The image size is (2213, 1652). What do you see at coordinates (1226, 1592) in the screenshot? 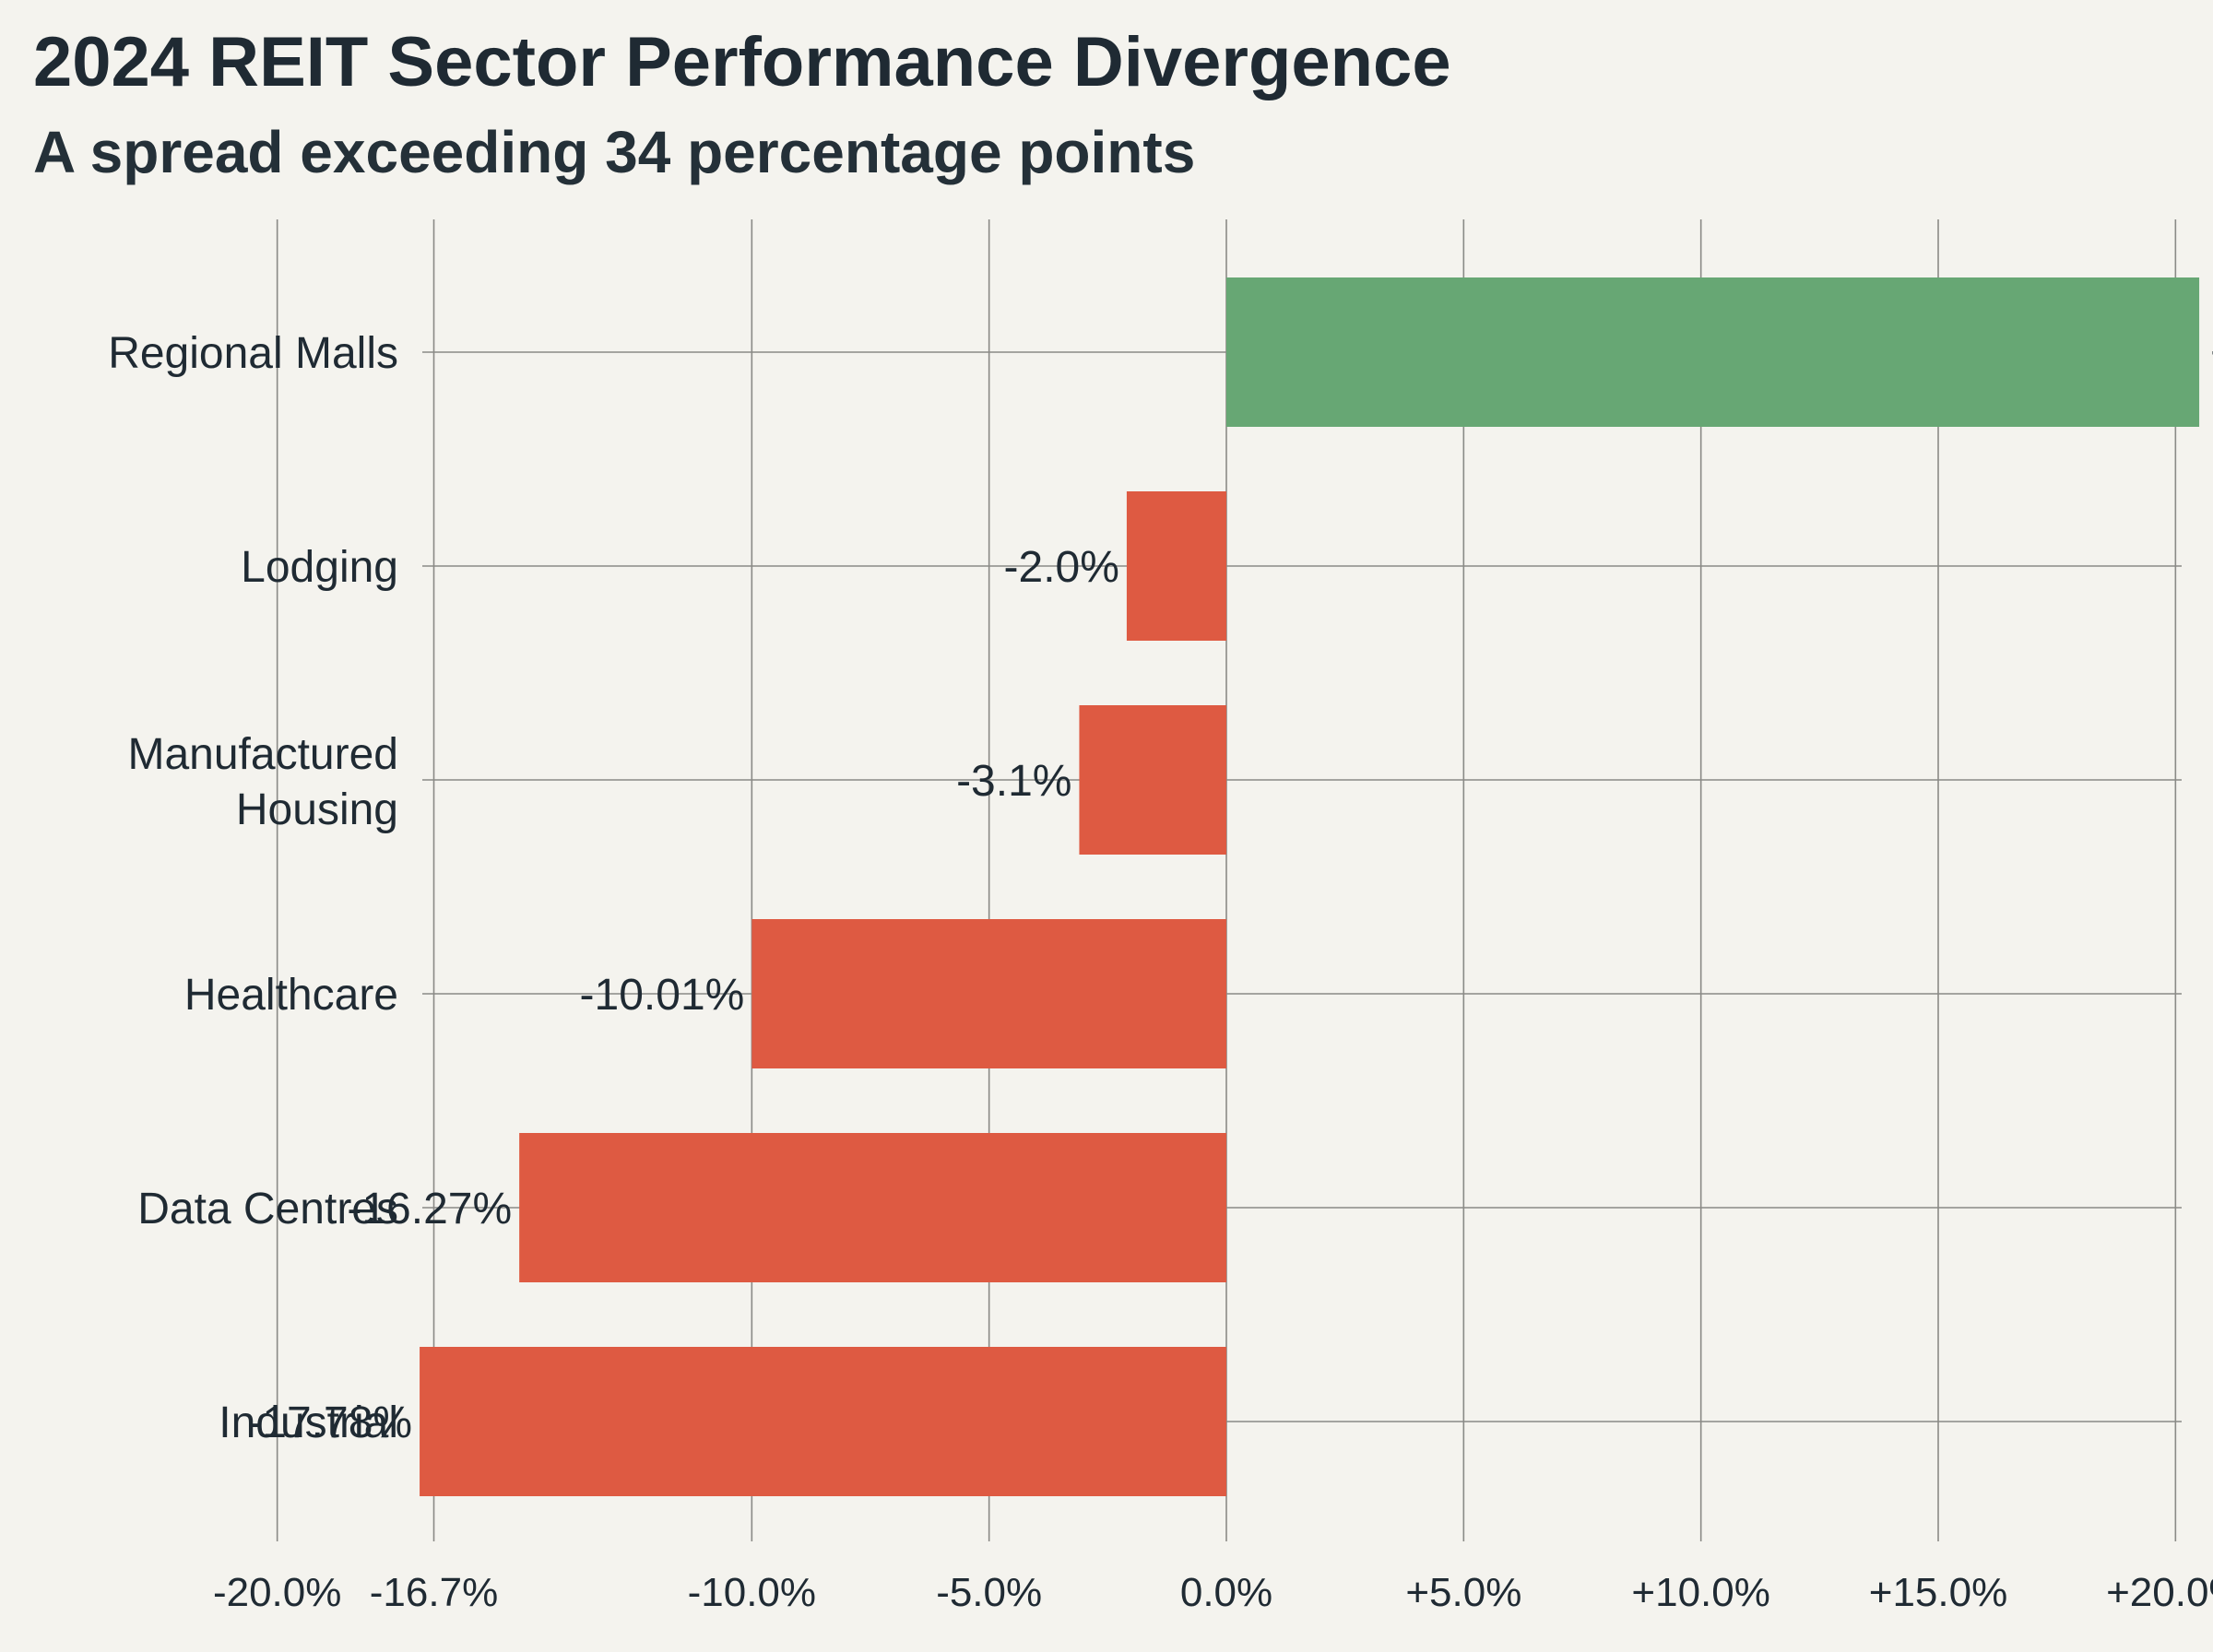
I see `x-tick-label: 0.0%` at bounding box center [1226, 1592].